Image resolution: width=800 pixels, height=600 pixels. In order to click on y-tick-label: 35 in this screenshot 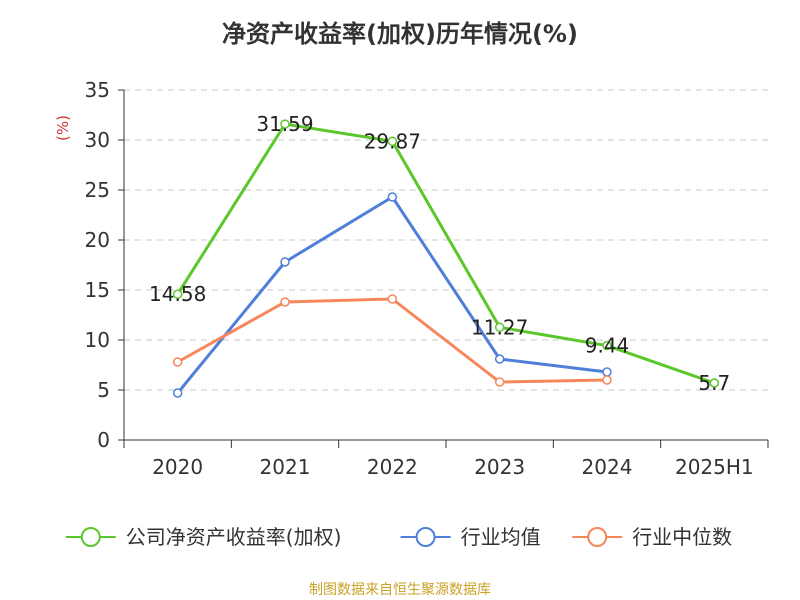, I will do `click(97, 90)`.